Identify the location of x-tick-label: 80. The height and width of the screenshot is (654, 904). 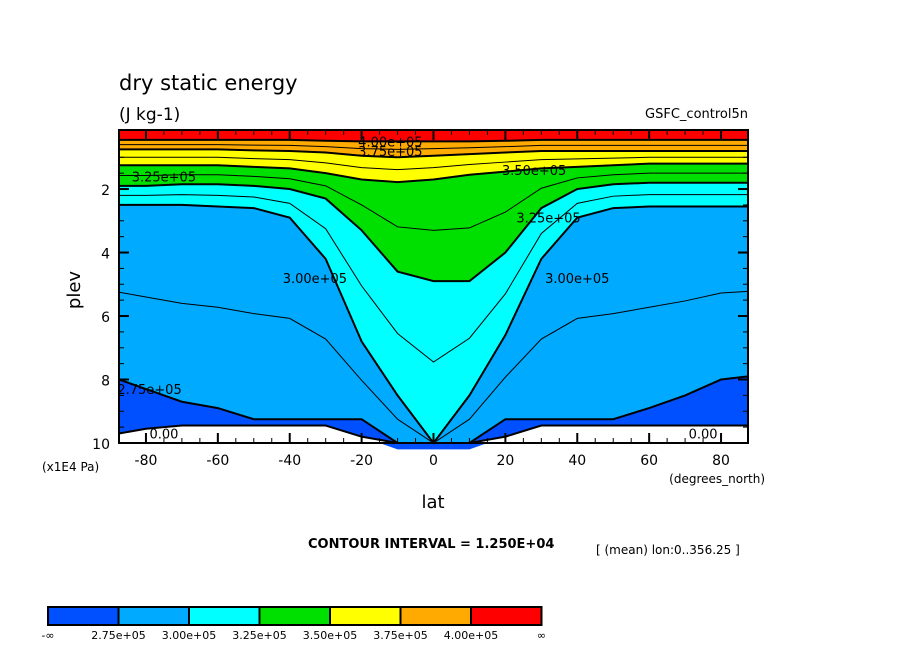
(721, 461).